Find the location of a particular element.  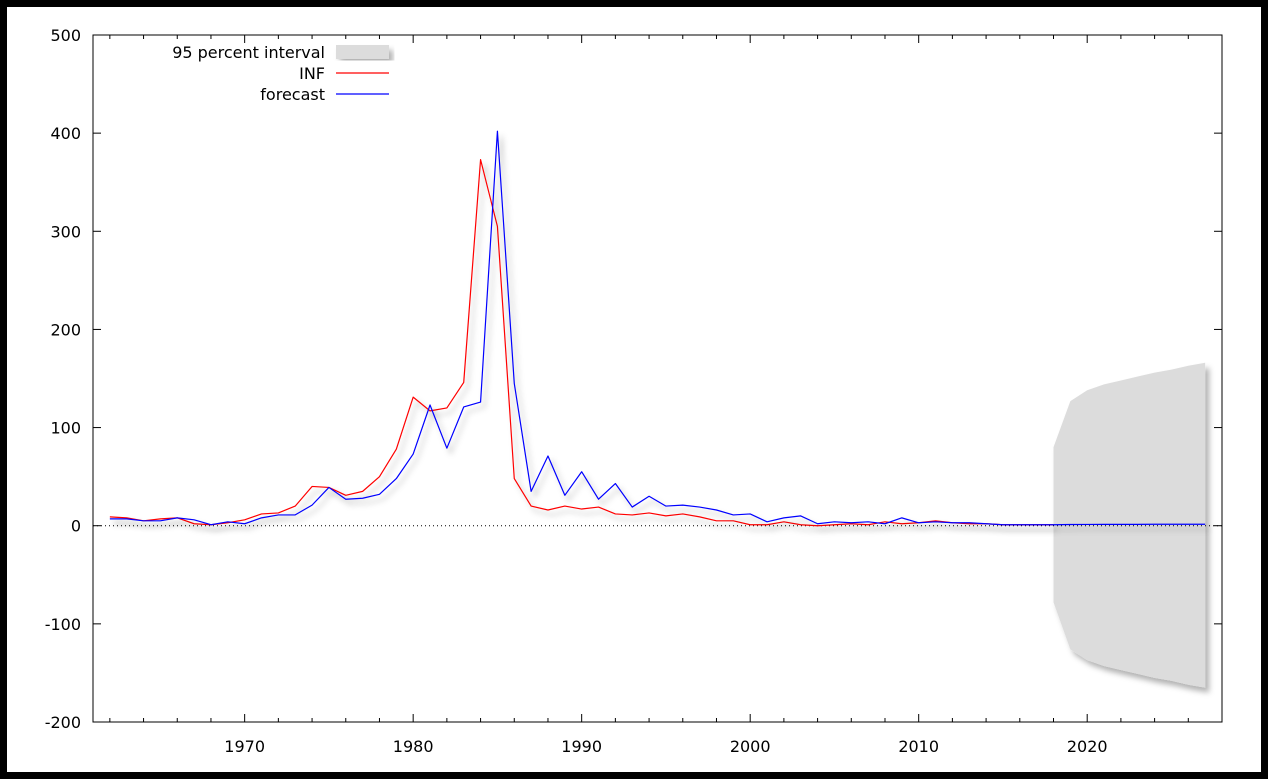

legend-label: INF is located at coordinates (312, 73).